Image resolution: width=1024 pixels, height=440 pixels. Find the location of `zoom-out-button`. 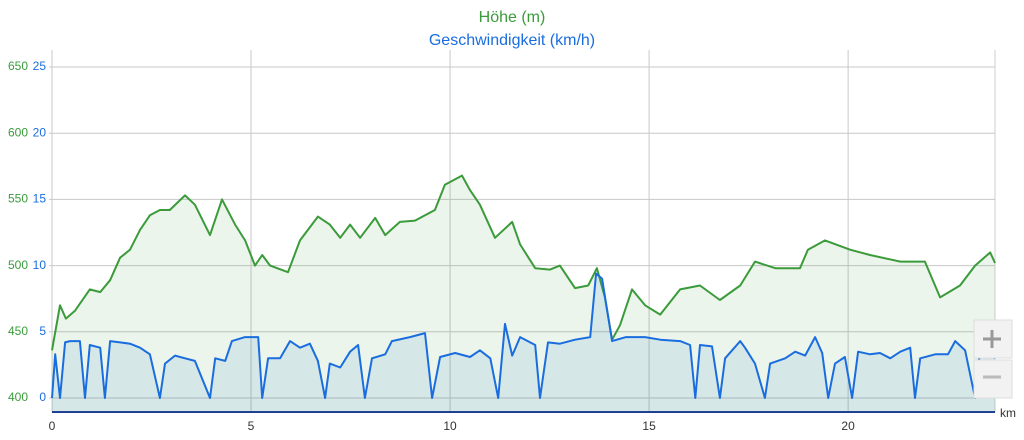

zoom-out-button is located at coordinates (993, 379).